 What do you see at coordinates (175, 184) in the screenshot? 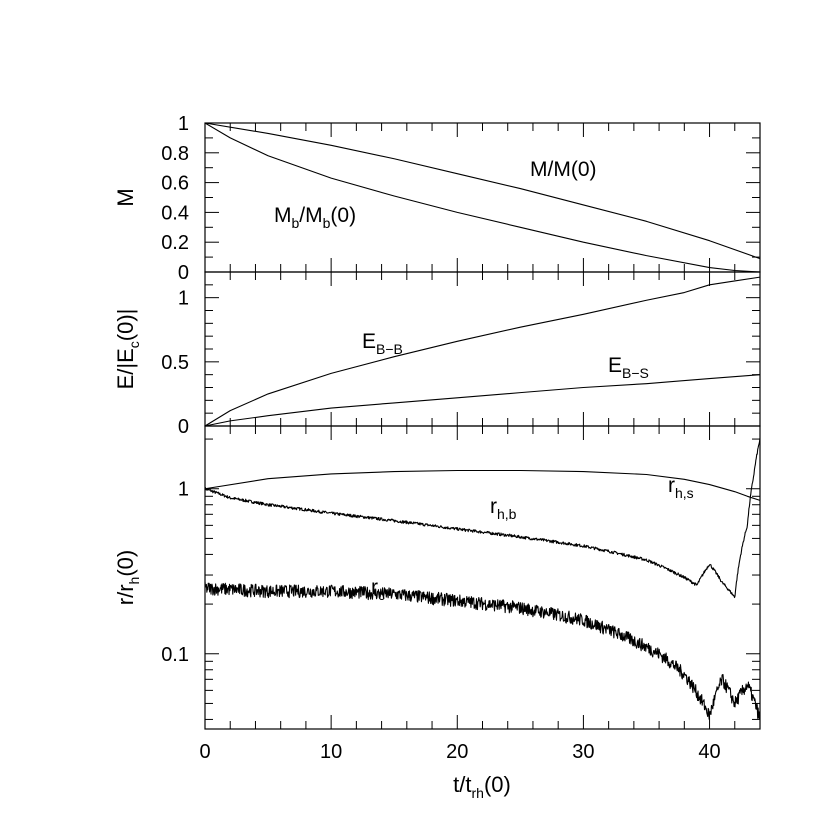
I see `y-tick-label: 0.6` at bounding box center [175, 184].